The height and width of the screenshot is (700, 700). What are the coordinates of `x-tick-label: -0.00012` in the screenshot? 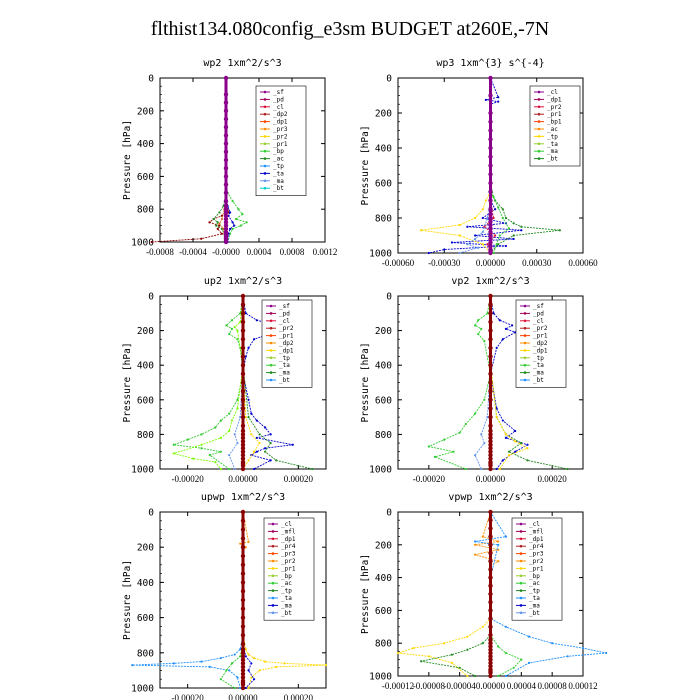 It's located at (398, 686).